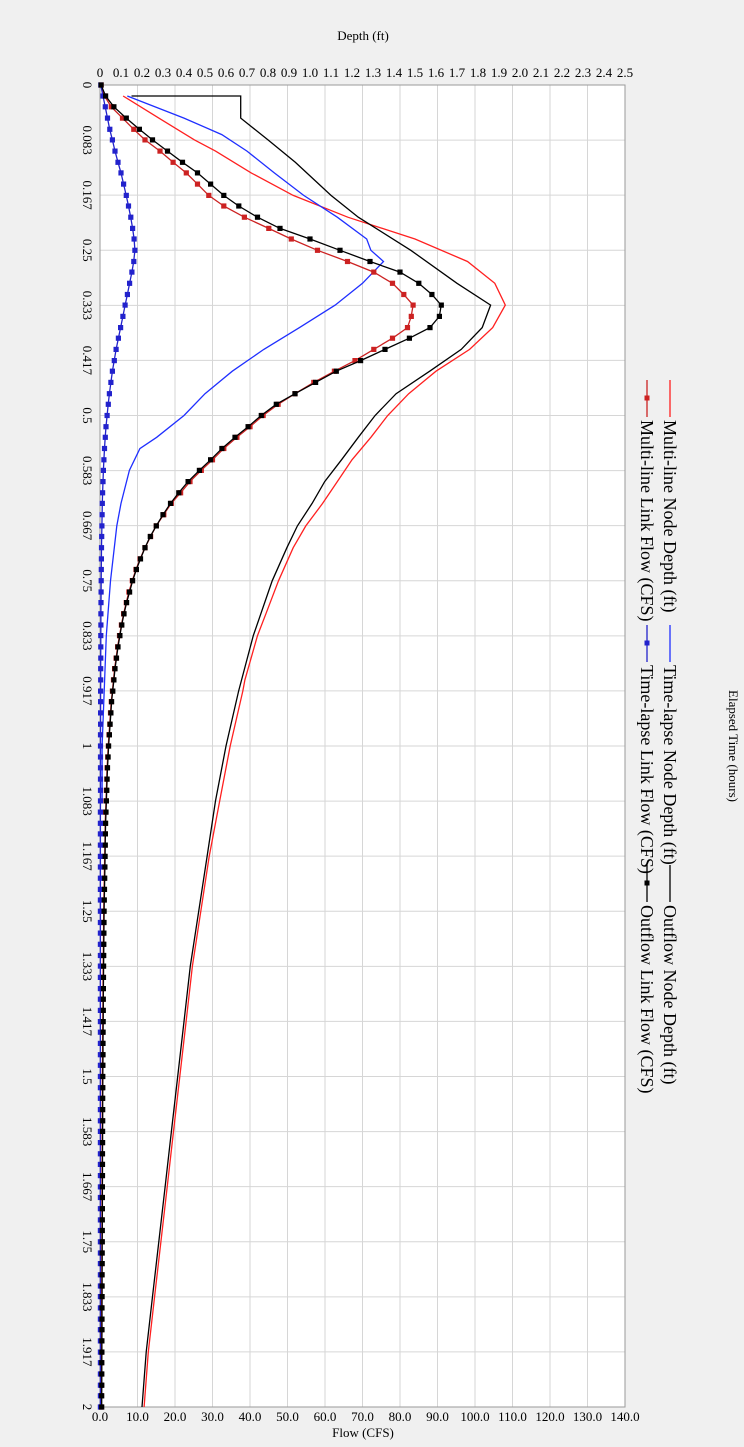 The height and width of the screenshot is (1447, 744). Describe the element at coordinates (646, 749) in the screenshot. I see `legend-item: Time-lapse Link Flow (CFS)` at that location.